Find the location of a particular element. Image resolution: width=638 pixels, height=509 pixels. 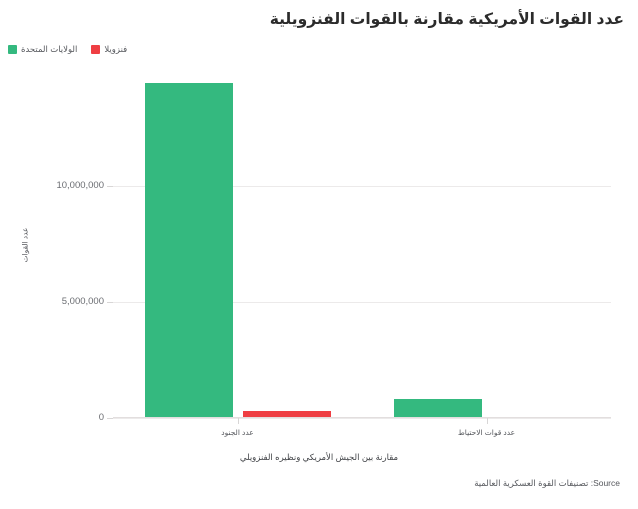

legend-label-venezuela: فنزويلا is located at coordinates (116, 49).